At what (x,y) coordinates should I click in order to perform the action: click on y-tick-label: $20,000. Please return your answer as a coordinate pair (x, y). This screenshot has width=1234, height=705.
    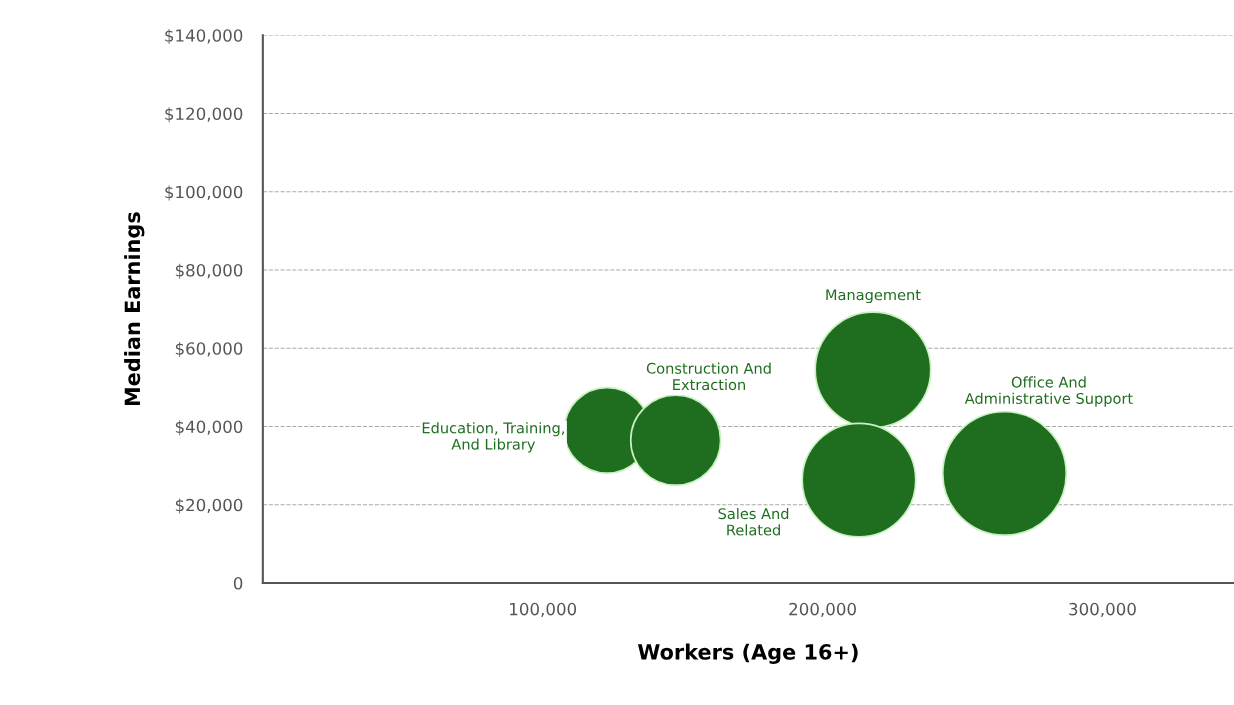
    Looking at the image, I should click on (209, 506).